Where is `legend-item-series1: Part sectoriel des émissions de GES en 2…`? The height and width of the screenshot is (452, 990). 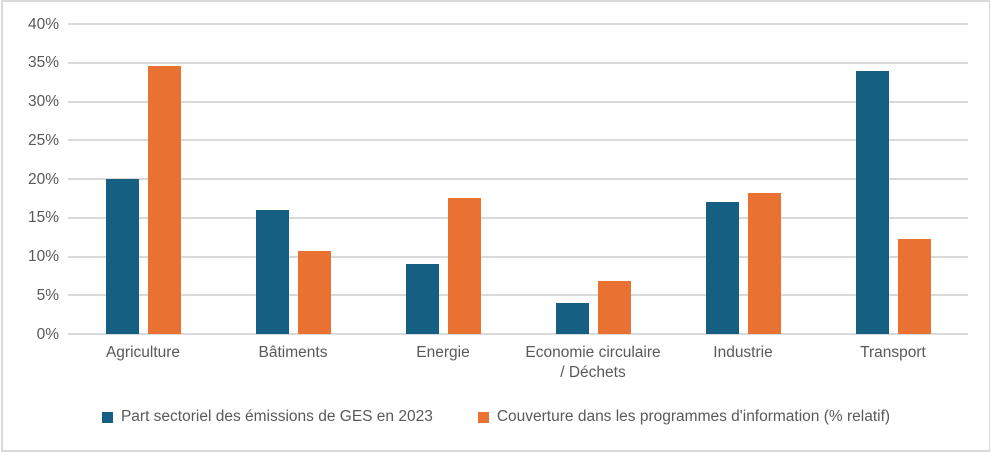 legend-item-series1: Part sectoriel des émissions de GES en 2… is located at coordinates (267, 417).